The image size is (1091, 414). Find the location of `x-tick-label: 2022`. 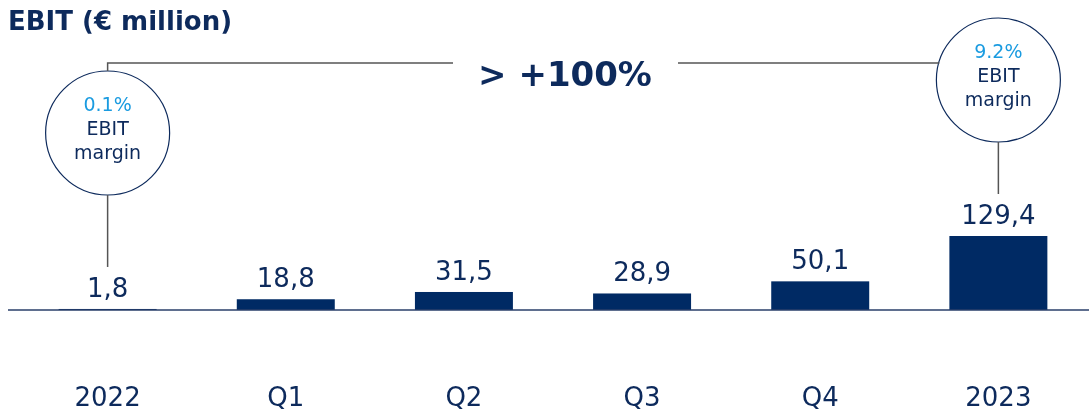

x-tick-label: 2022 is located at coordinates (107, 397).